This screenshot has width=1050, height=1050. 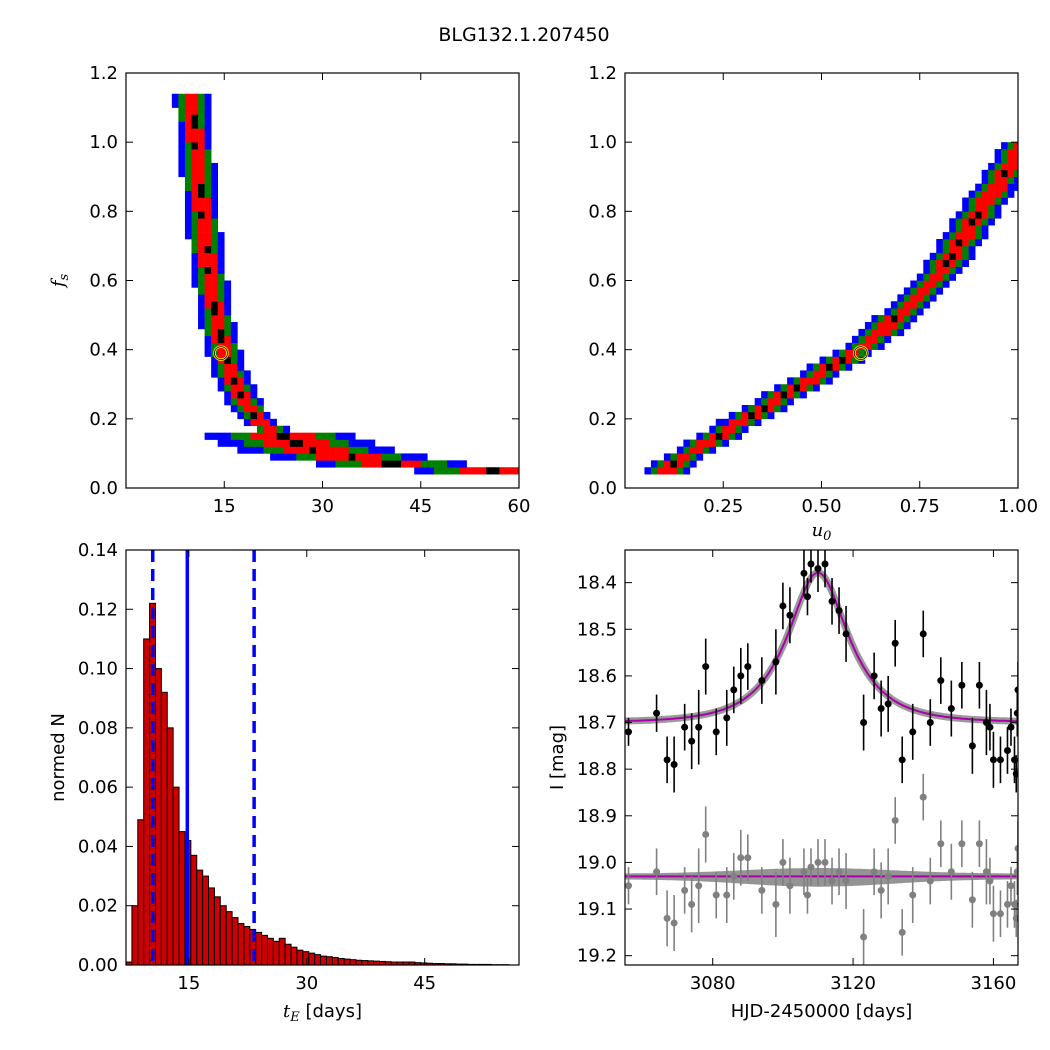 I want to click on x-tick-label: 60, so click(x=519, y=506).